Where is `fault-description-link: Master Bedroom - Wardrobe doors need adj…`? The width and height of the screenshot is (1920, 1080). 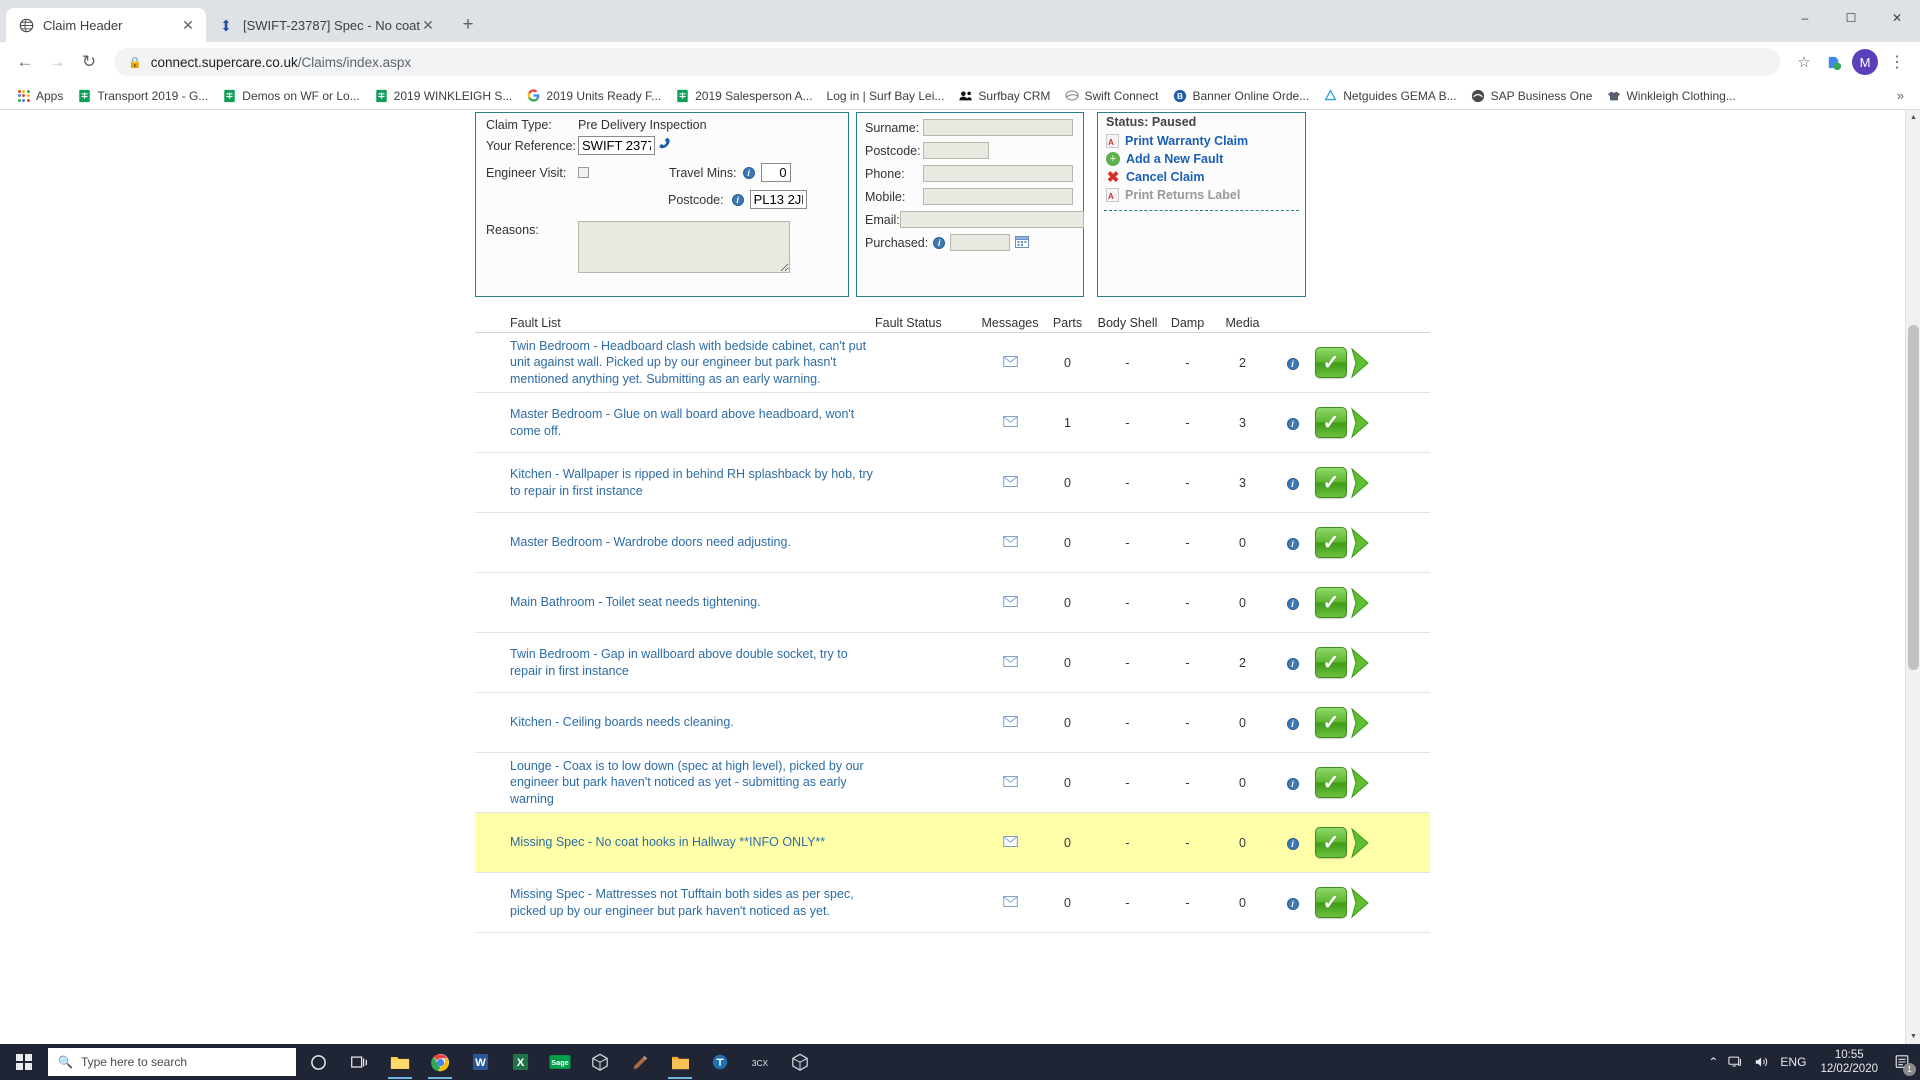
fault-description-link: Master Bedroom - Wardrobe doors need adj… is located at coordinates (650, 542).